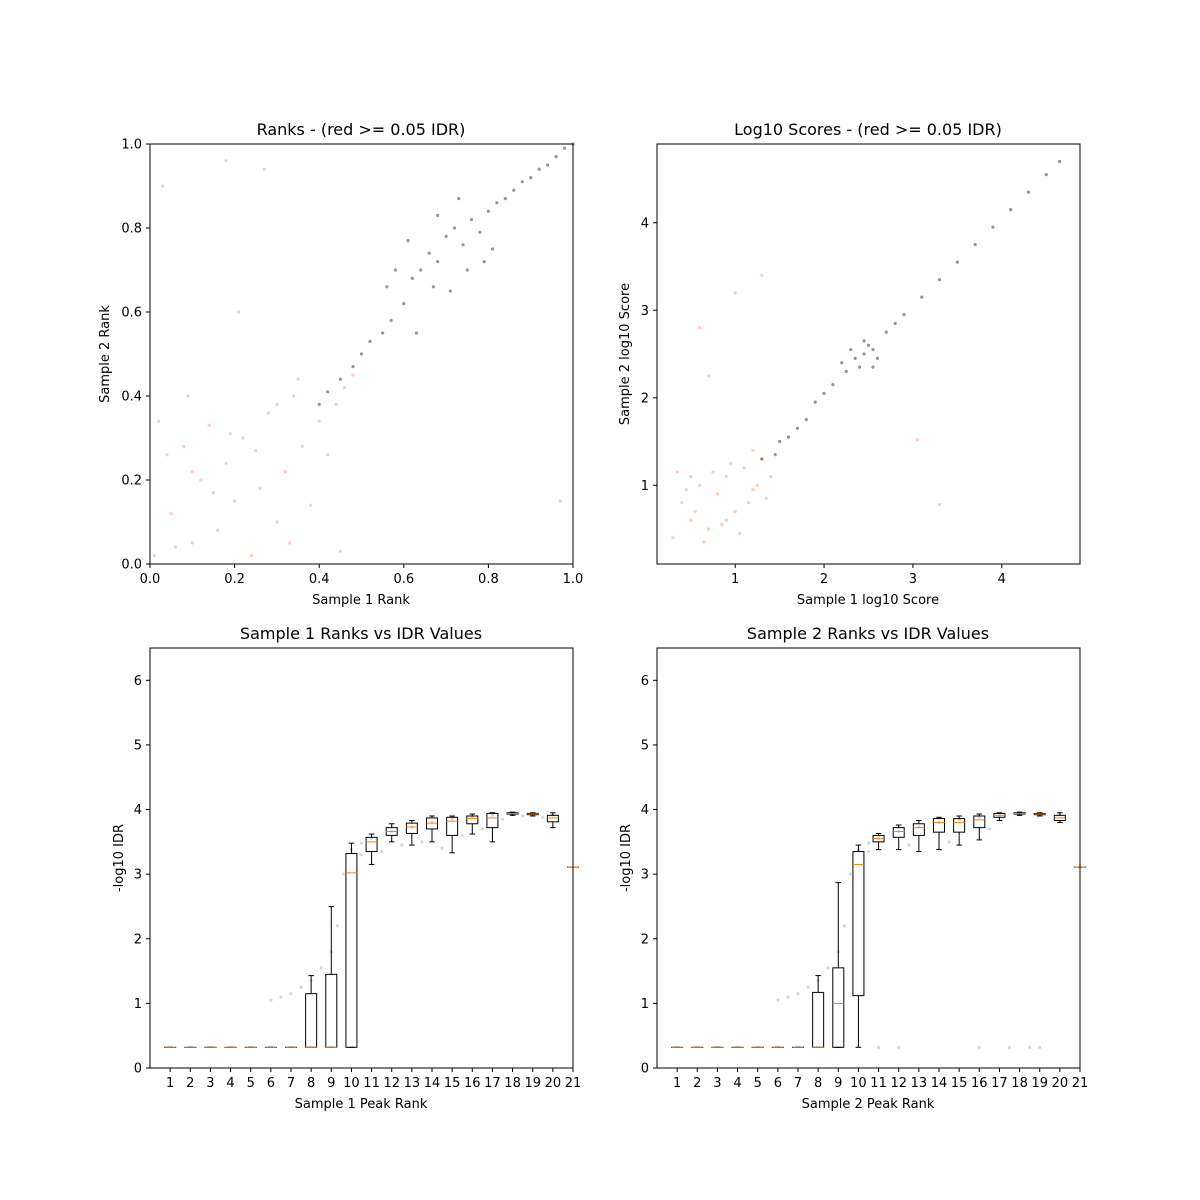 The height and width of the screenshot is (1200, 1200). Describe the element at coordinates (868, 633) in the screenshot. I see `sample2-idr-chart-title: Sample 2 Ranks vs IDR Values` at that location.